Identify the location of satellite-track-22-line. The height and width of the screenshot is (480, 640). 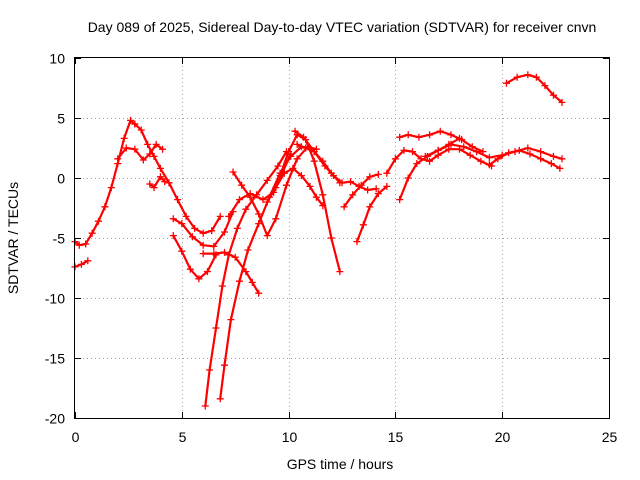
(494, 151).